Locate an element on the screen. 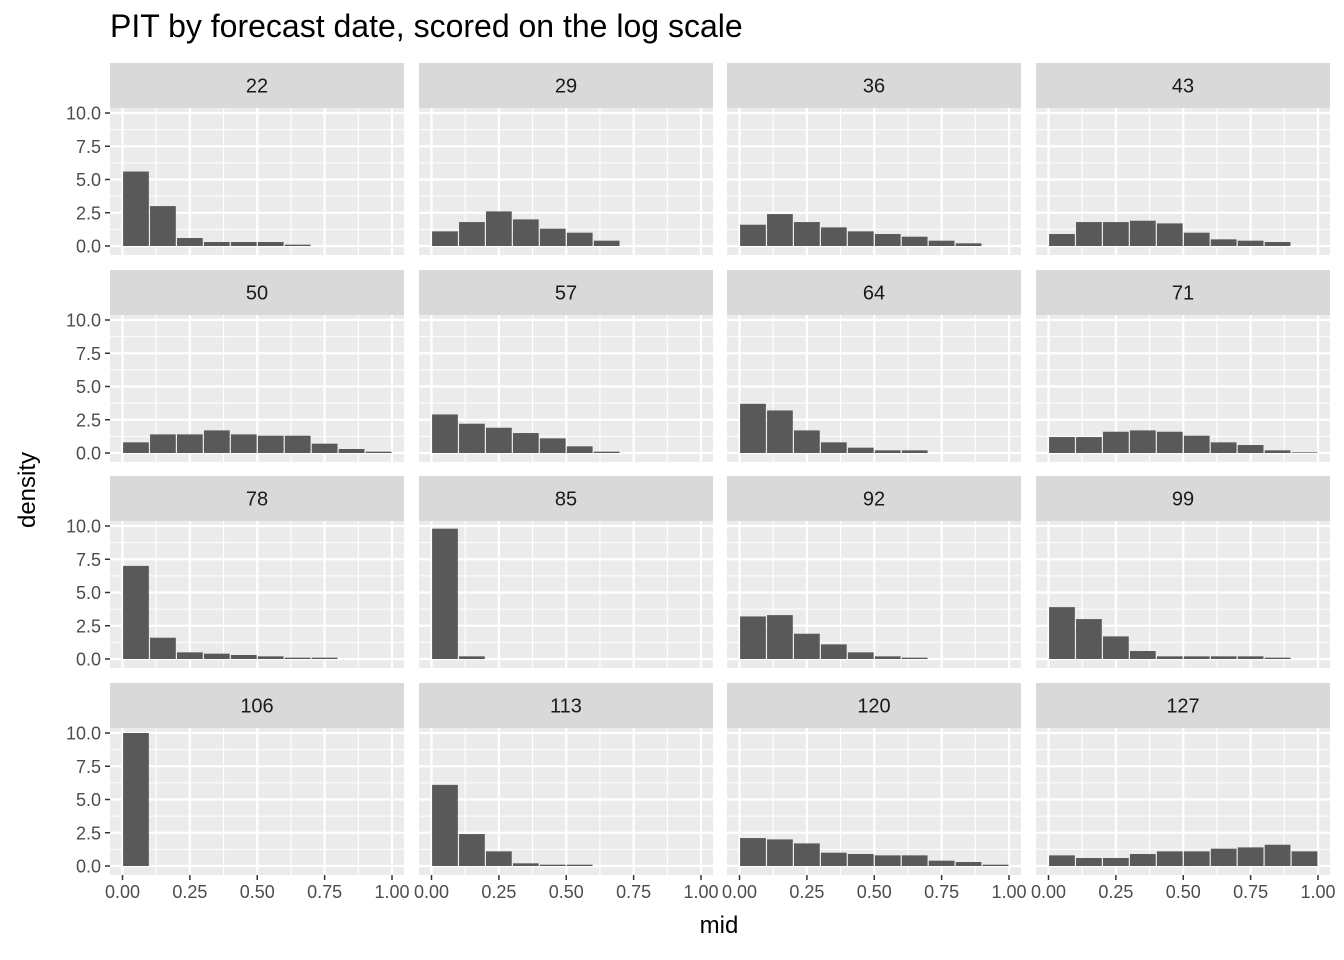  facet-strip-label: 64 is located at coordinates (874, 294).